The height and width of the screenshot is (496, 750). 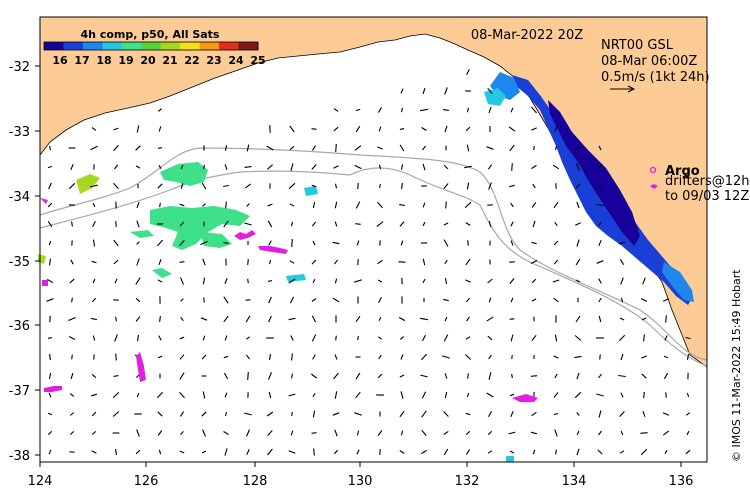 I want to click on sst-coastal-darkest, so click(x=594, y=173).